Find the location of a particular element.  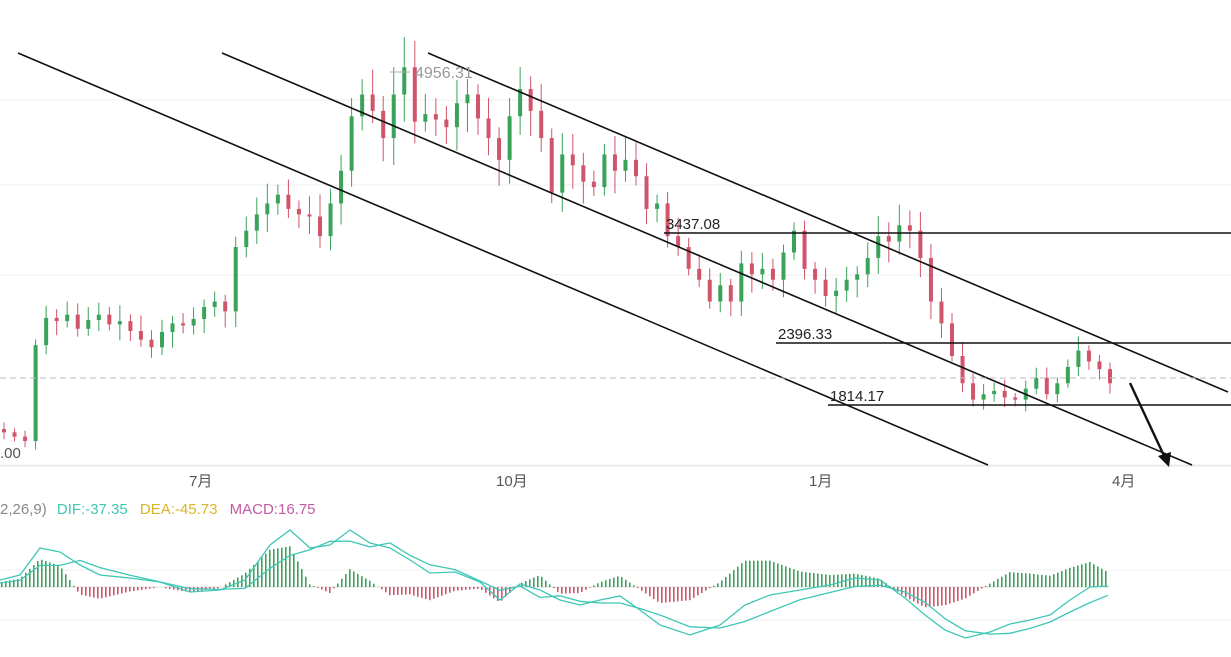

dif-label: DIF:-37.35 is located at coordinates (92, 509).